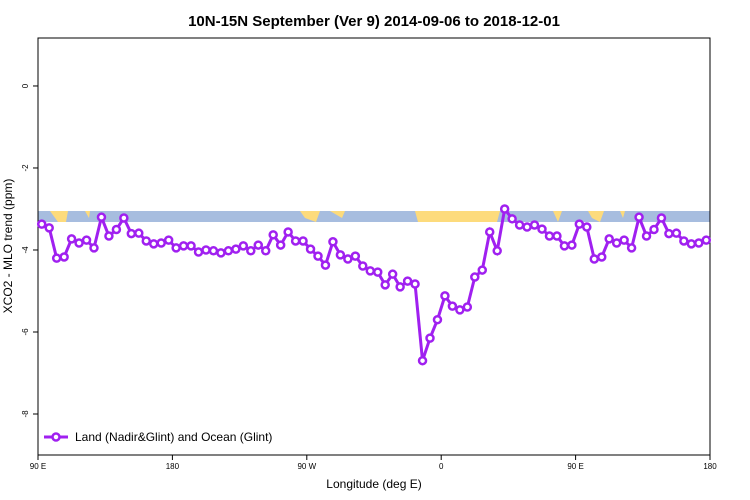  What do you see at coordinates (306, 466) in the screenshot?
I see `x-tick-label: 90 W` at bounding box center [306, 466].